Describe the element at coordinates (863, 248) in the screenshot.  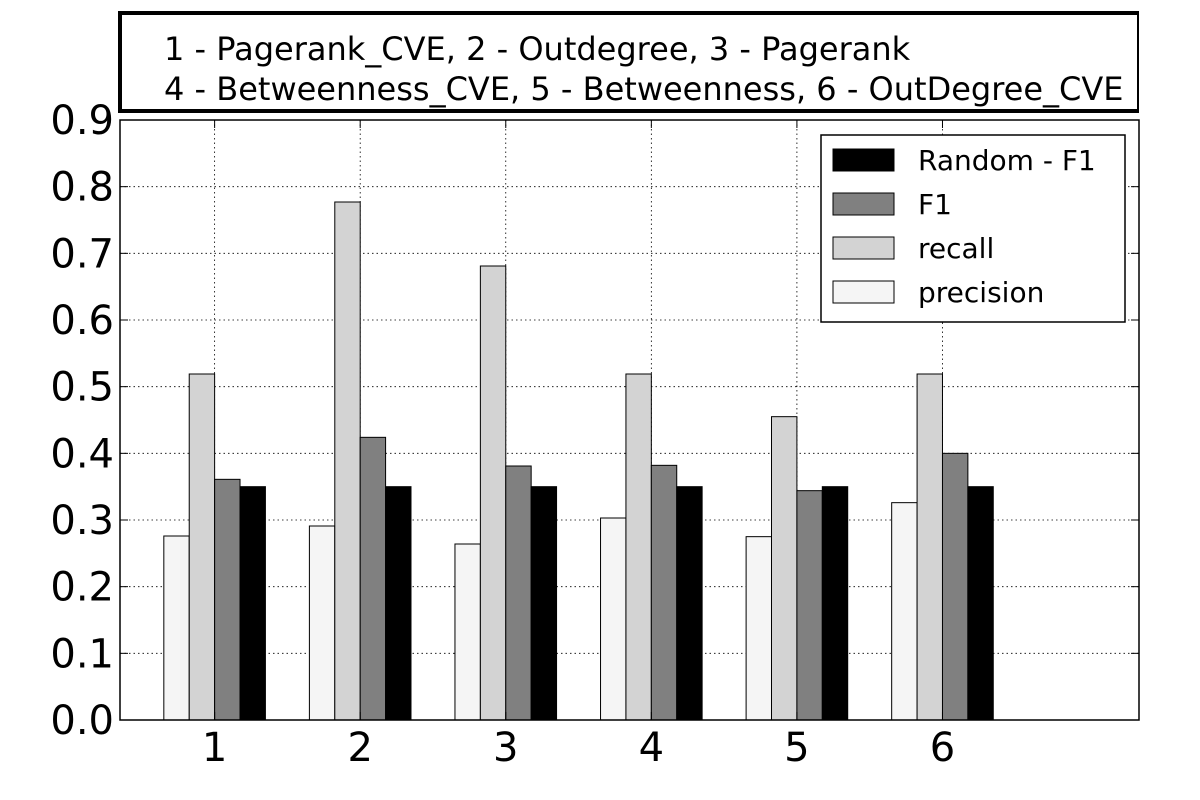
I see `legend-swatch-recall` at that location.